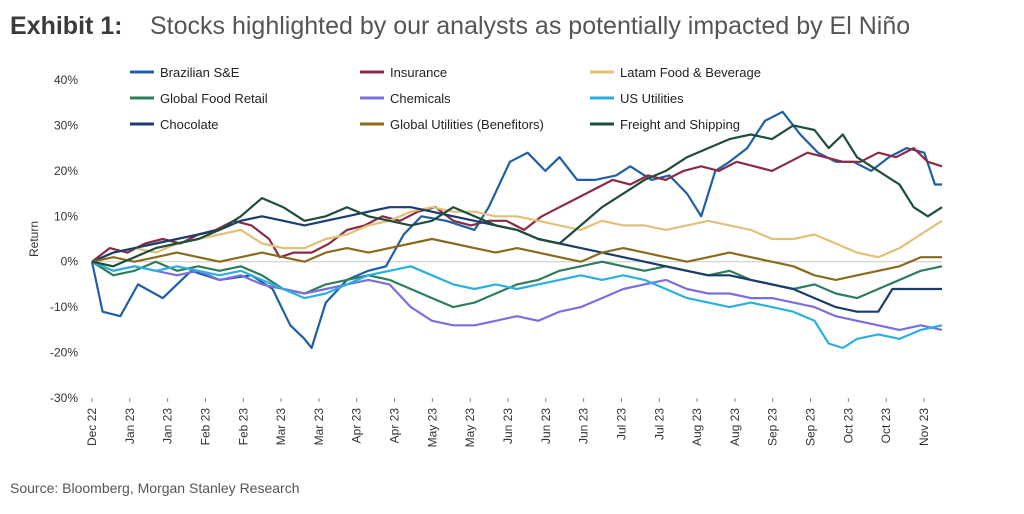 The image size is (1024, 514). Describe the element at coordinates (680, 124) in the screenshot. I see `legend-label: Freight and Shipping` at that location.